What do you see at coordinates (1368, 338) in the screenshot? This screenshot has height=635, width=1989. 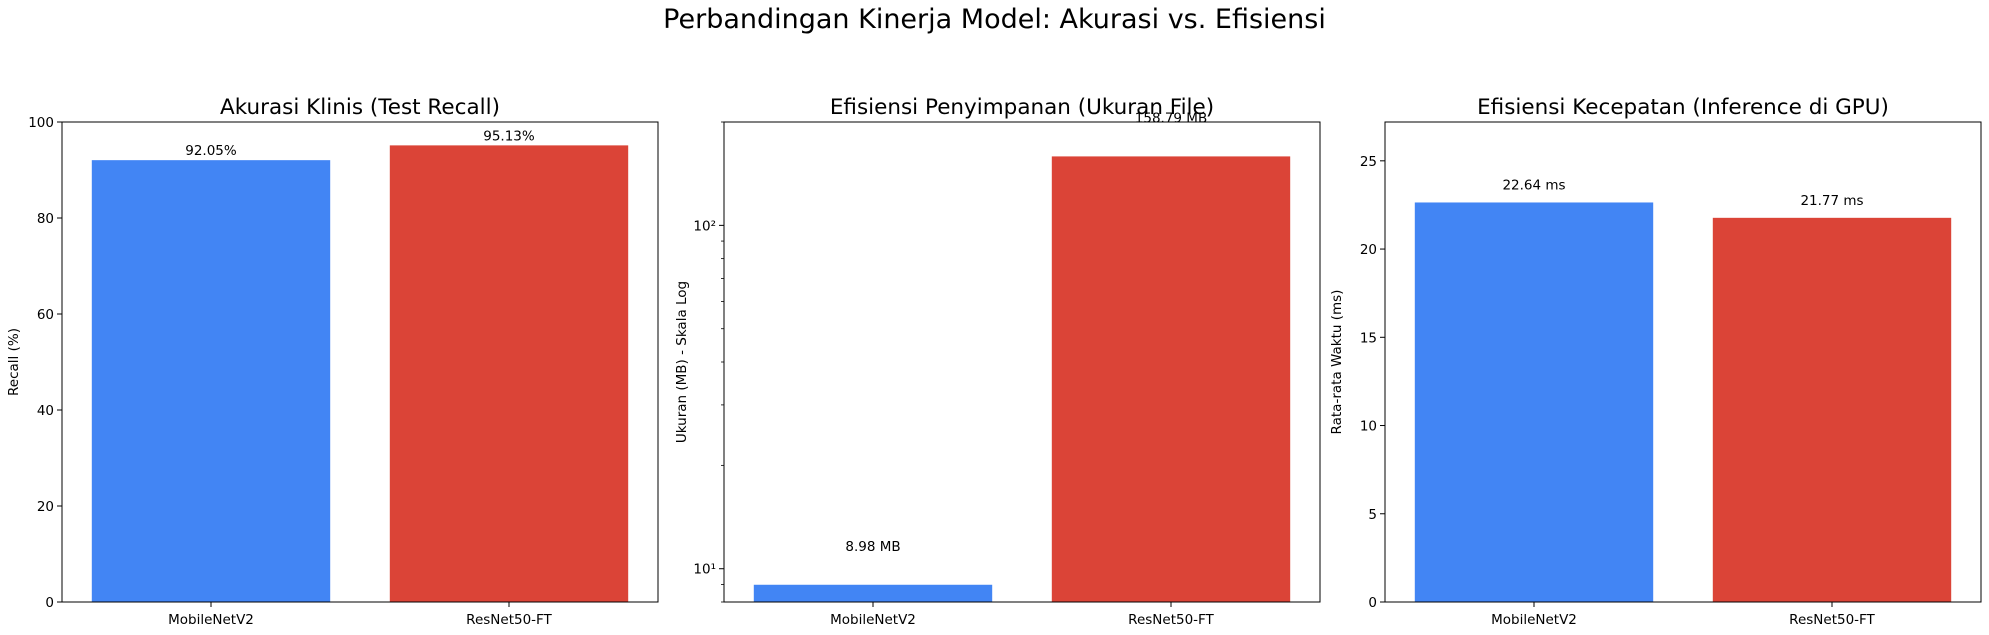 I see `y-tick-label: 15` at bounding box center [1368, 338].